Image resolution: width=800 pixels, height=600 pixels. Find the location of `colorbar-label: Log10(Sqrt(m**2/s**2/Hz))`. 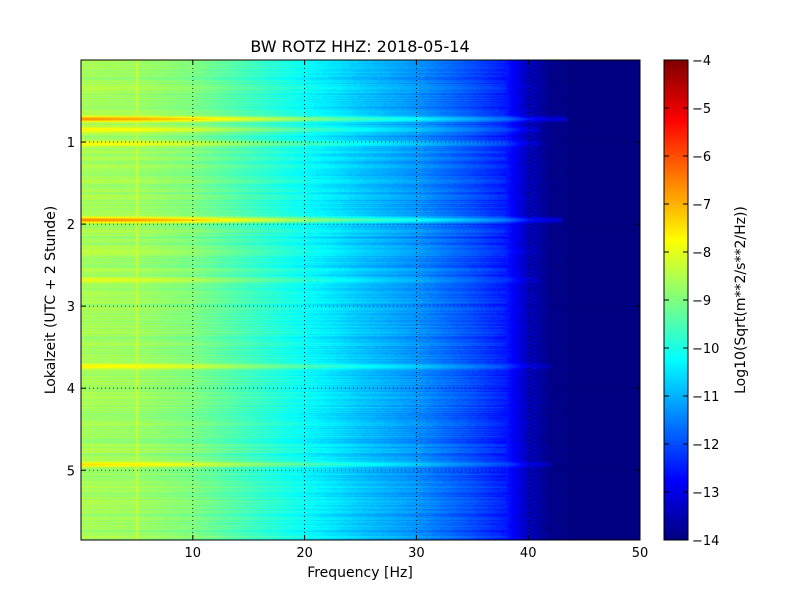

colorbar-label: Log10(Sqrt(m**2/s**2/Hz)) is located at coordinates (741, 300).